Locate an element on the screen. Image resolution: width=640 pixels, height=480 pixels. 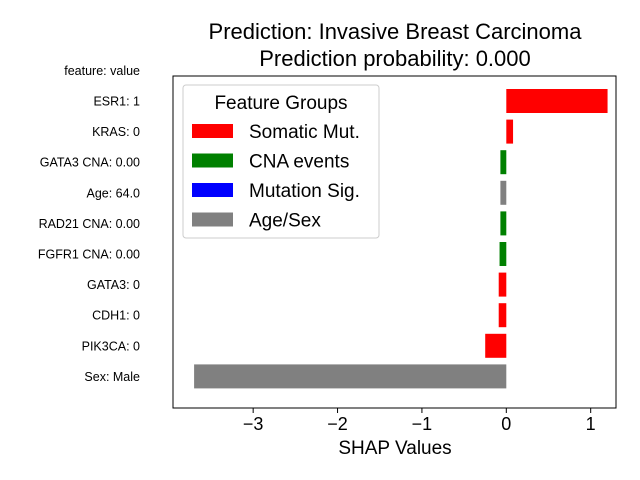
x-tick-label-3: 0 is located at coordinates (506, 424).